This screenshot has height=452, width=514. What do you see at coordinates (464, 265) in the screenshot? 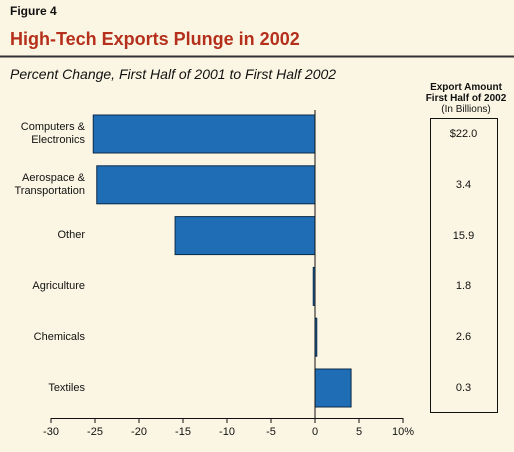
I see `export-box` at bounding box center [464, 265].